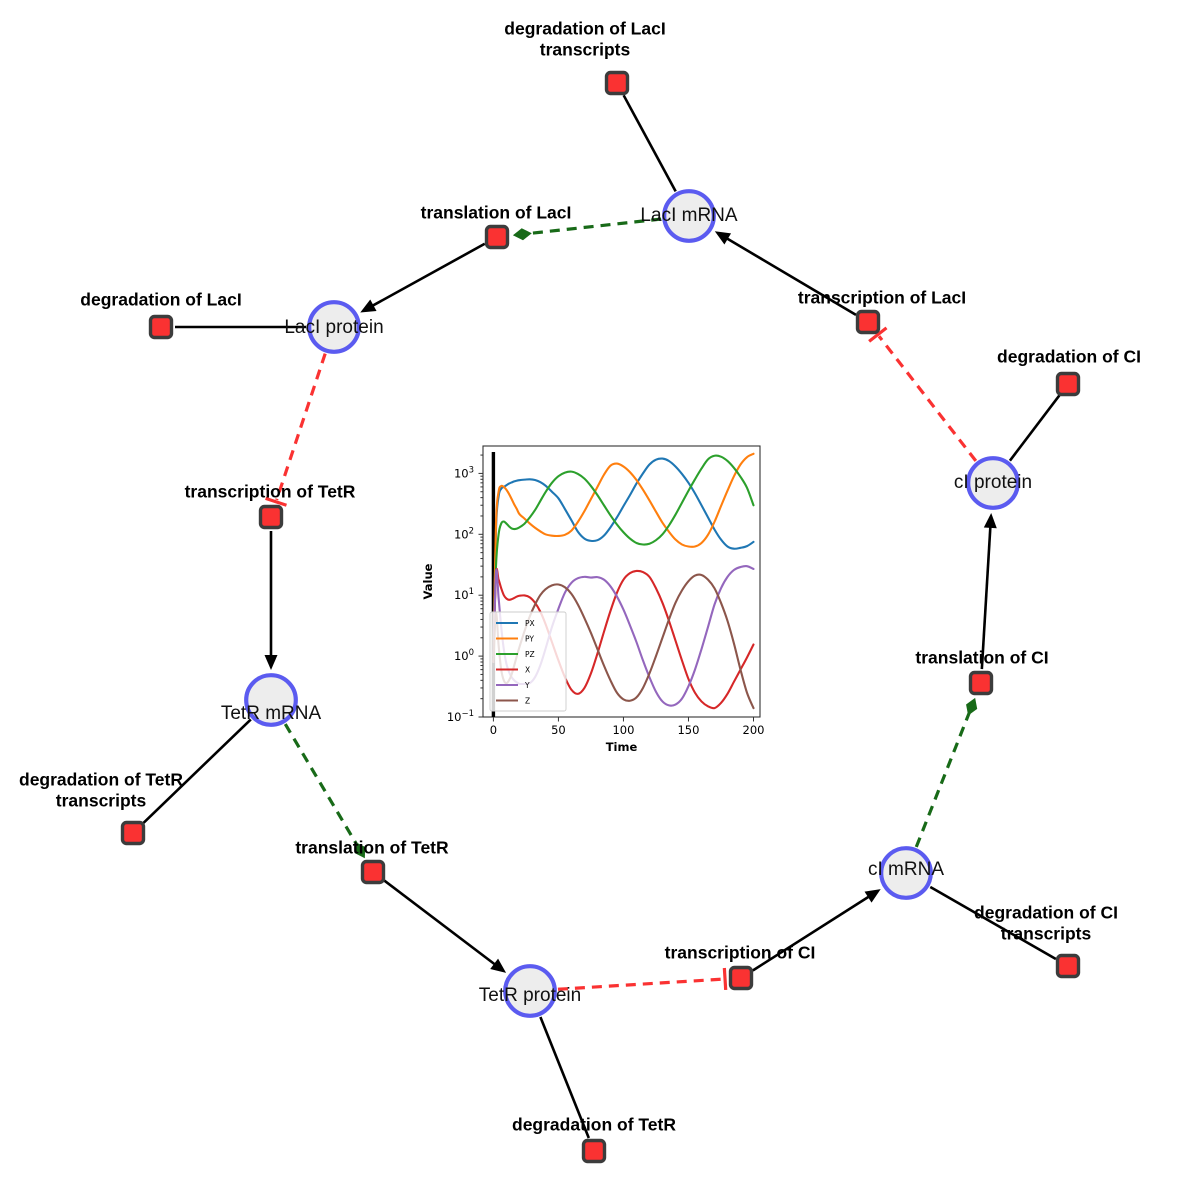  I want to click on chart-ytick-label: 10², so click(464, 533).